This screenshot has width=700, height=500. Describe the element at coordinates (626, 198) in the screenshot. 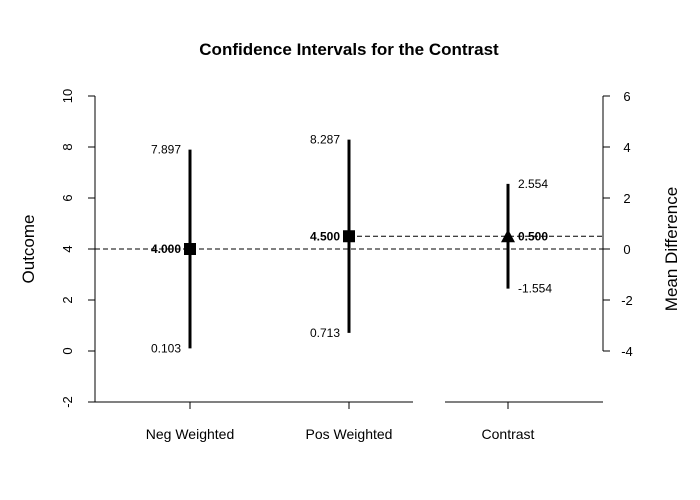

I see `right-tick-label: 2` at that location.